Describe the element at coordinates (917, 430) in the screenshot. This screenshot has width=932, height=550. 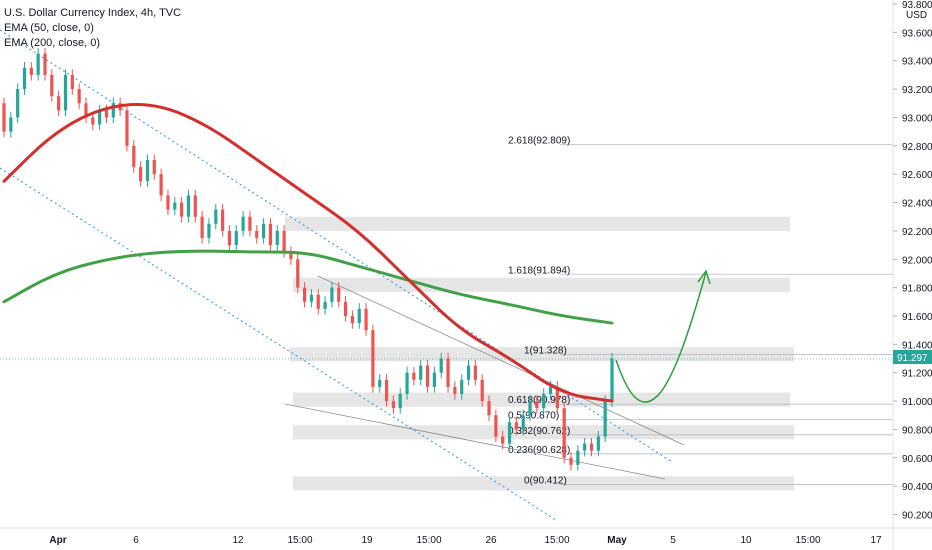
I see `price-tick-label: 90.800` at that location.